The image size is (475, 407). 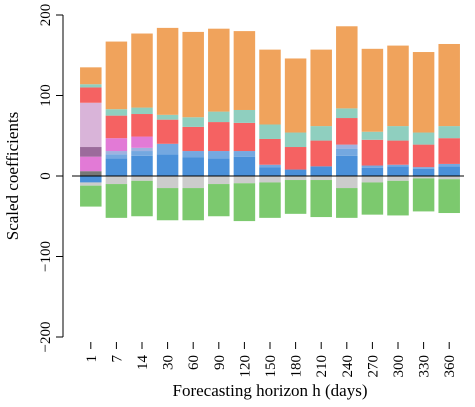 I want to click on bar-segment-120-s8, so click(x=244, y=116).